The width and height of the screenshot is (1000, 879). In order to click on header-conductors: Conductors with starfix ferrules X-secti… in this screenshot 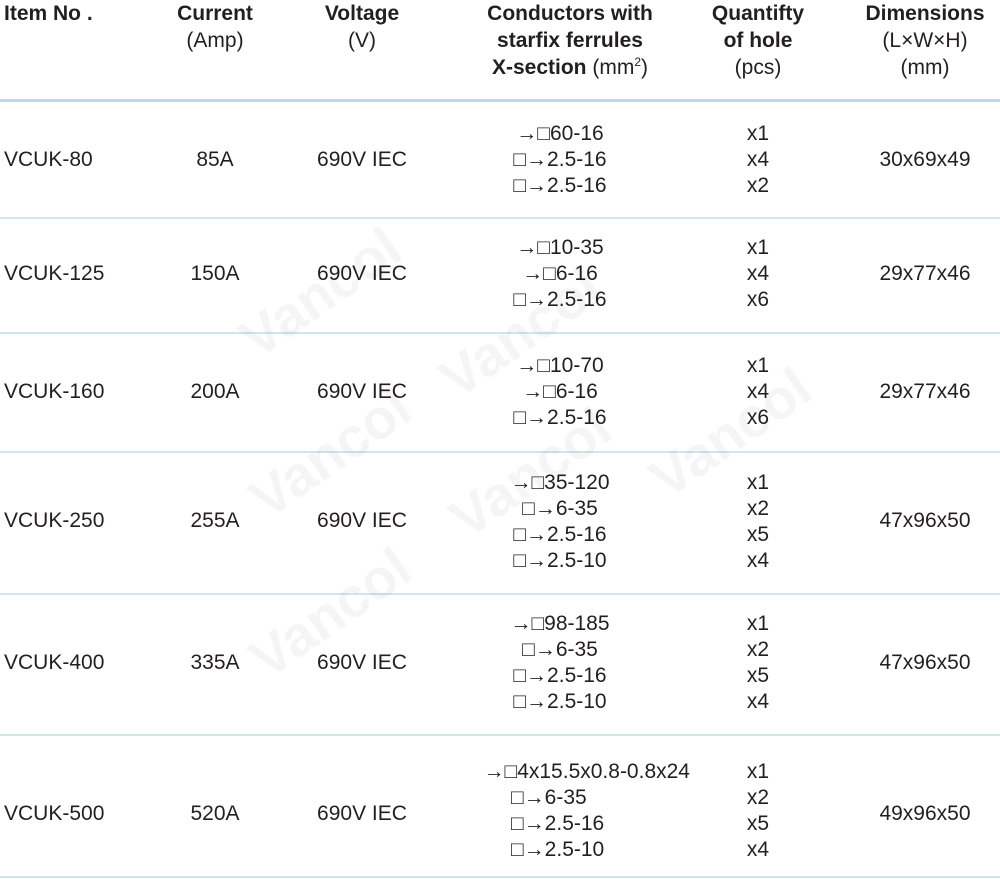, I will do `click(570, 40)`.